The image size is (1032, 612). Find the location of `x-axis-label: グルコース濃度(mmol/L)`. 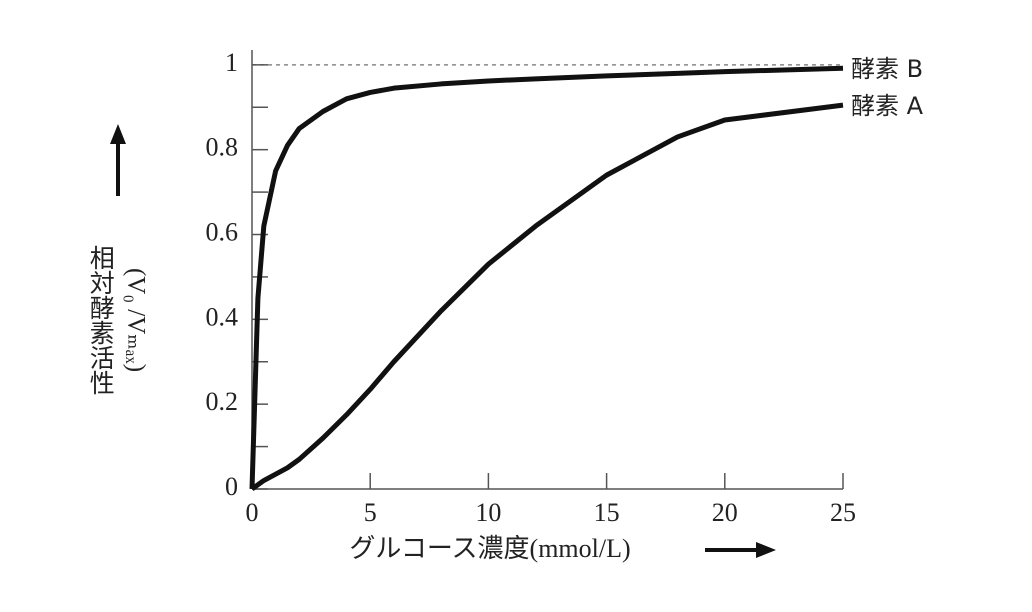

x-axis-label: グルコース濃度(mmol/L) is located at coordinates (489, 548).